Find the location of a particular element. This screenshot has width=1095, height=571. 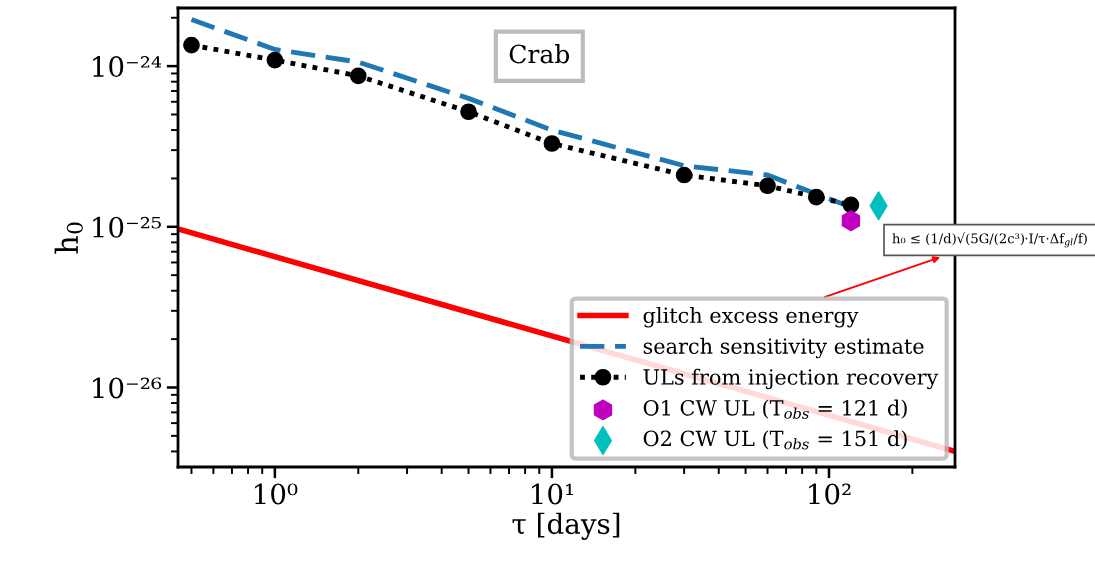

y-tick-label: 10⁻²⁵ is located at coordinates (127, 227).